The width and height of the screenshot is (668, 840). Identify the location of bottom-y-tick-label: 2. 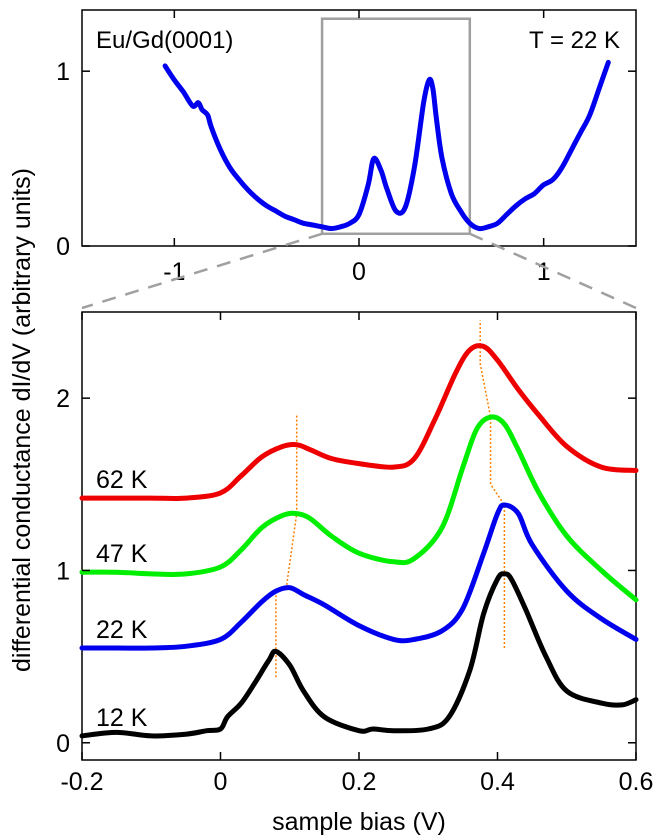
(63, 399).